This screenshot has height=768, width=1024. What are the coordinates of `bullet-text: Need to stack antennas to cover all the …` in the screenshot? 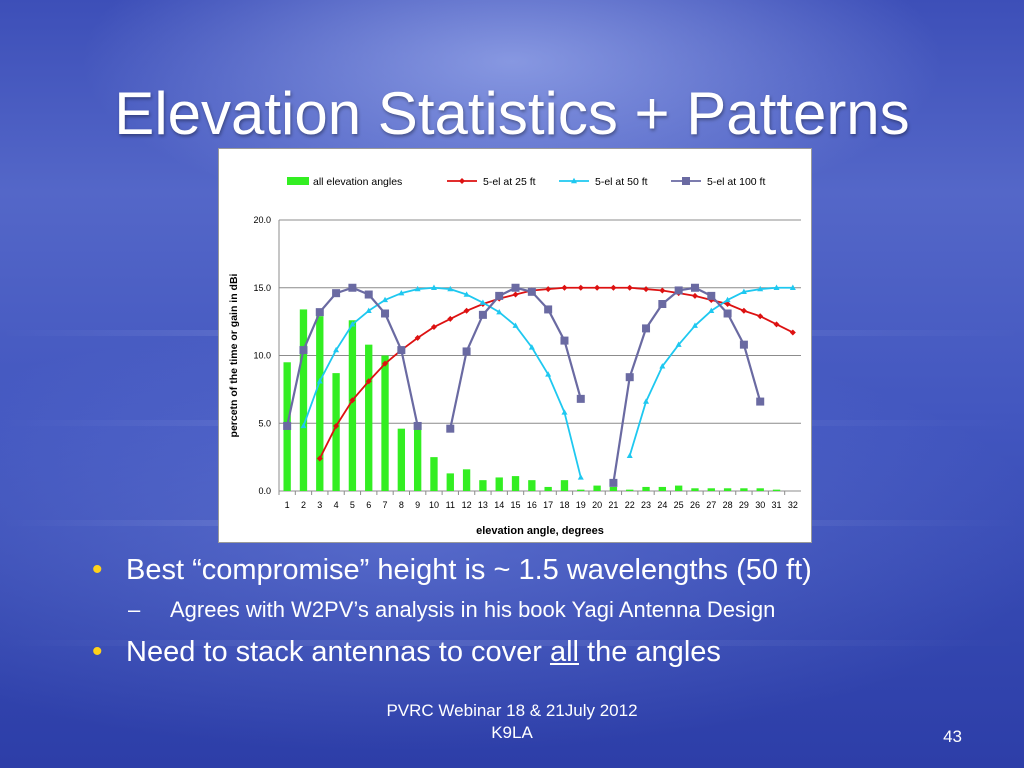 It's located at (423, 652).